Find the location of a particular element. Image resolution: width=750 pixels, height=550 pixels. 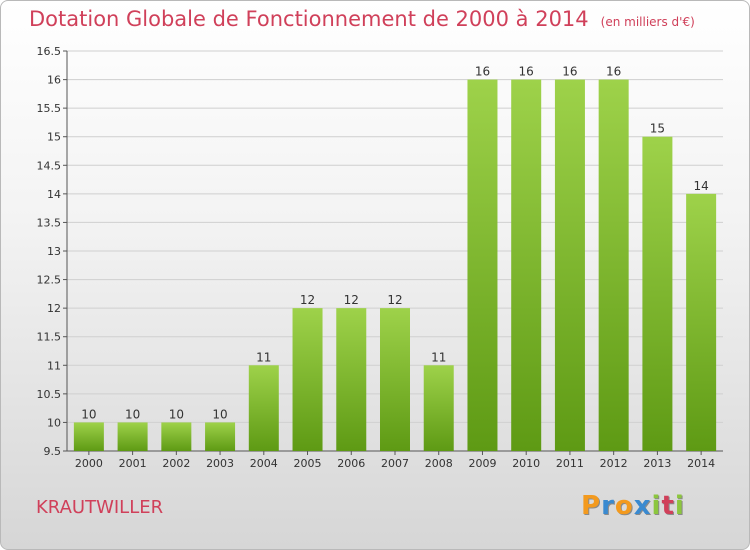

x-tick-label: 2000 is located at coordinates (89, 463).